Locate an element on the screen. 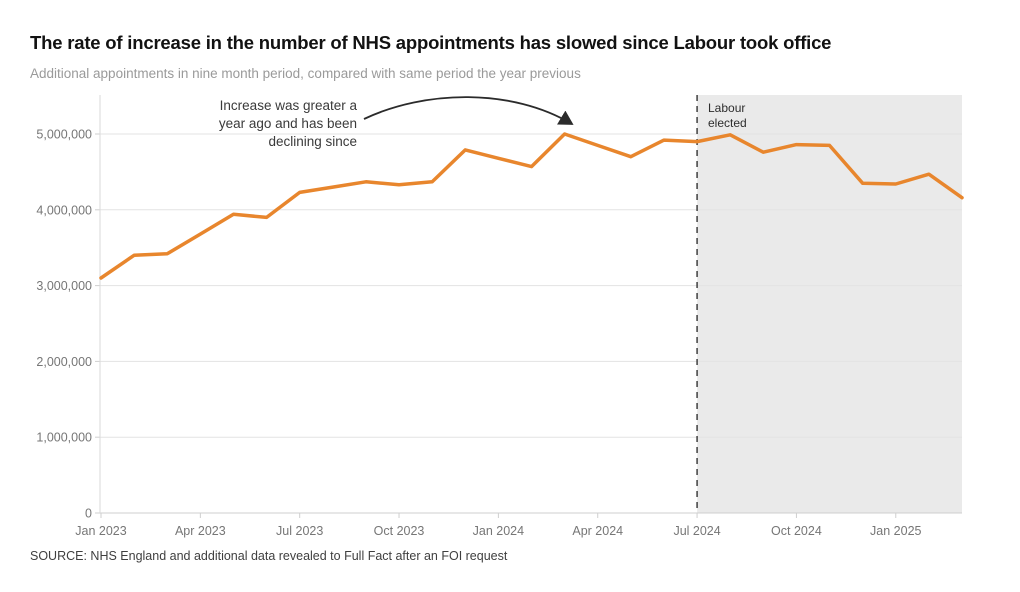 This screenshot has width=1020, height=592. election-label: Labour elected is located at coordinates (727, 115).